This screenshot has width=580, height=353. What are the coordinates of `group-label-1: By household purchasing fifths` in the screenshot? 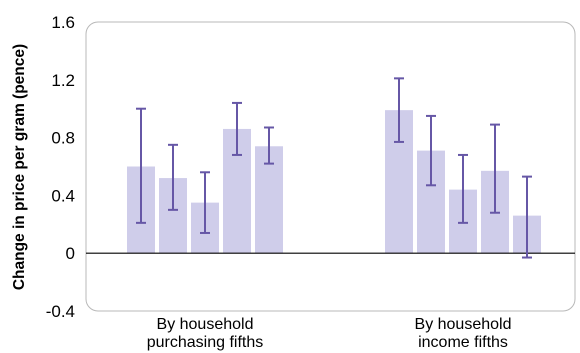 It's located at (205, 333).